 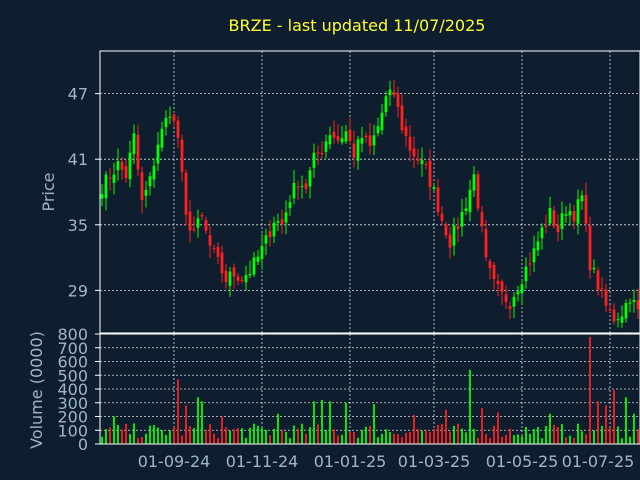 I want to click on x-tick-label: 01-03-25, so click(x=434, y=461).